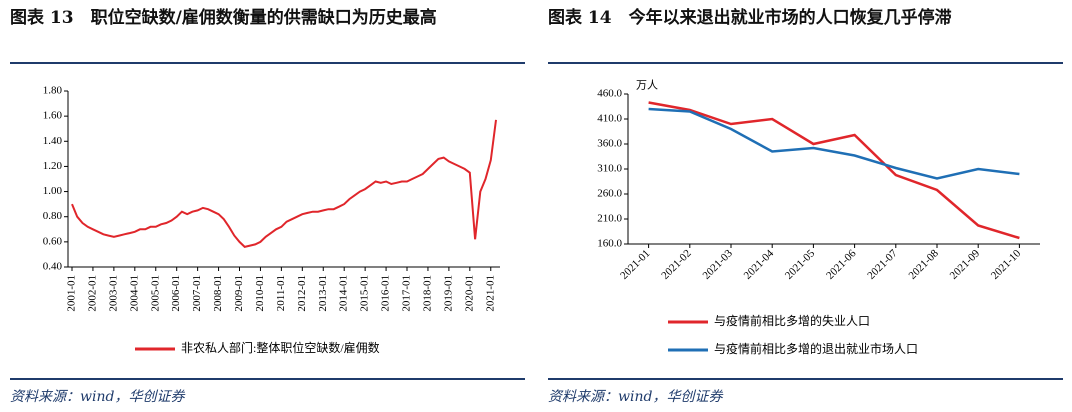 The height and width of the screenshot is (412, 1072). Describe the element at coordinates (717, 264) in the screenshot. I see `x-tick-label: 2021-03` at that location.